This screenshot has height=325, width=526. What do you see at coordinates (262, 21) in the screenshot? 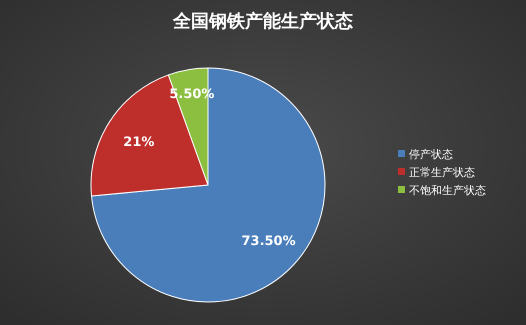
I see `chart-title: 全国钢铁产能生产状态` at bounding box center [262, 21].